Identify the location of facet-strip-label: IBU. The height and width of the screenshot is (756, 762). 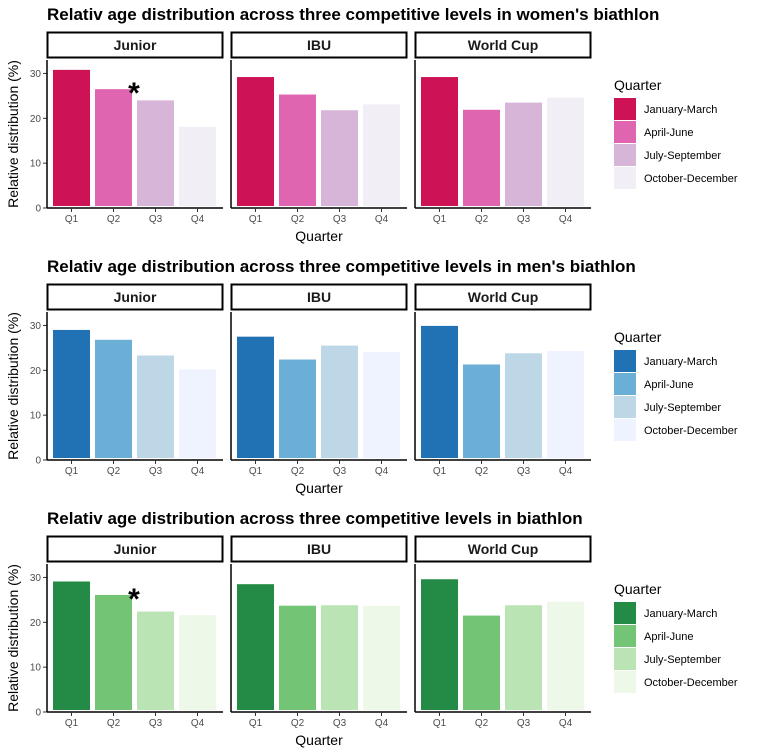
(319, 549).